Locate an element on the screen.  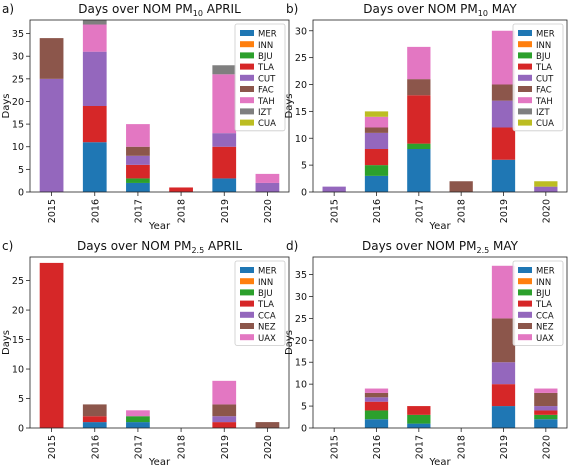
bar-segment-izt-2016 is located at coordinates (94, 22).